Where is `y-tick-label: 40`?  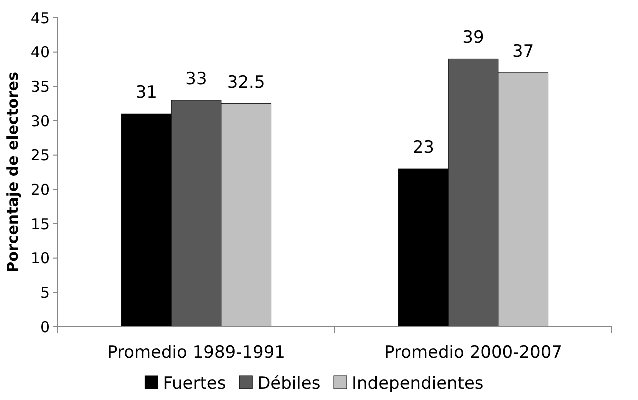 y-tick-label: 40 is located at coordinates (40, 53).